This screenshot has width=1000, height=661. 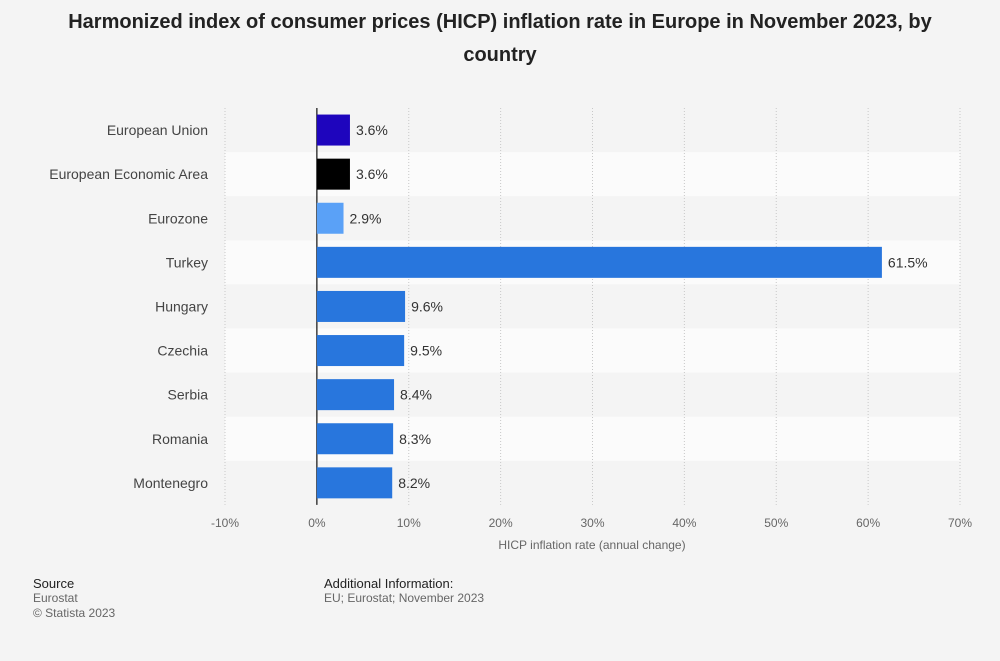 What do you see at coordinates (55, 598) in the screenshot?
I see `source-name: Eurostat` at bounding box center [55, 598].